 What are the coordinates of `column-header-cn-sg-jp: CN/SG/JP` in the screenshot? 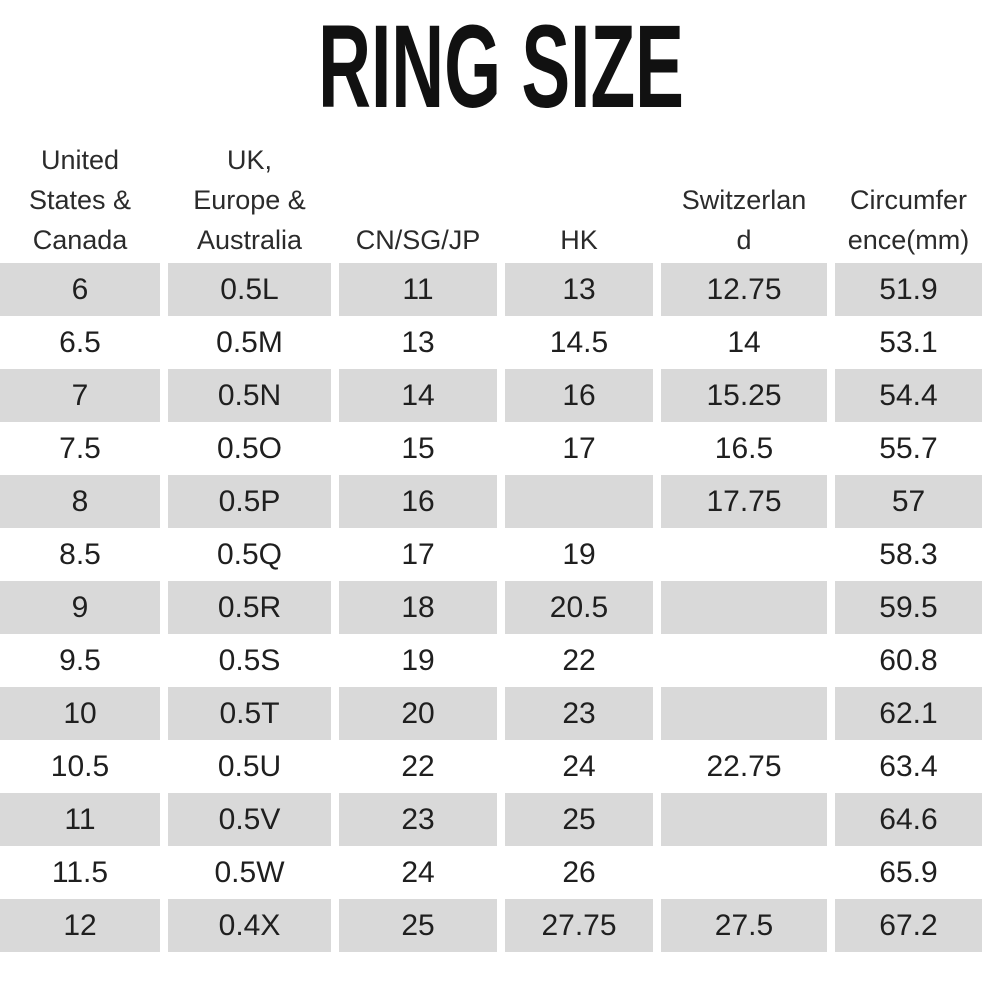 It's located at (418, 240).